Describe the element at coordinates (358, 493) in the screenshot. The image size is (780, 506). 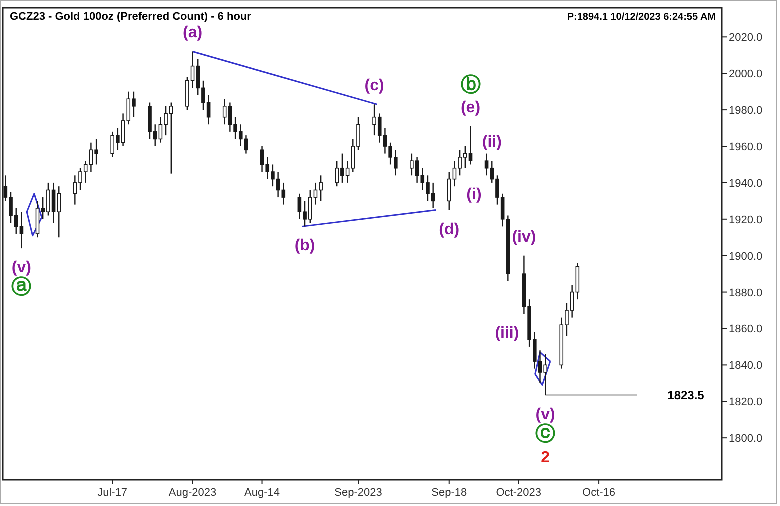
I see `x-tick-label: Sep-2023` at that location.